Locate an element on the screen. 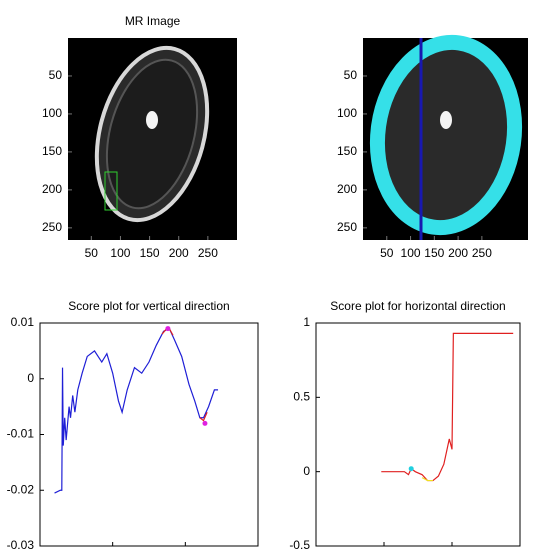  y-tick-label: 0.01 is located at coordinates (23, 322).